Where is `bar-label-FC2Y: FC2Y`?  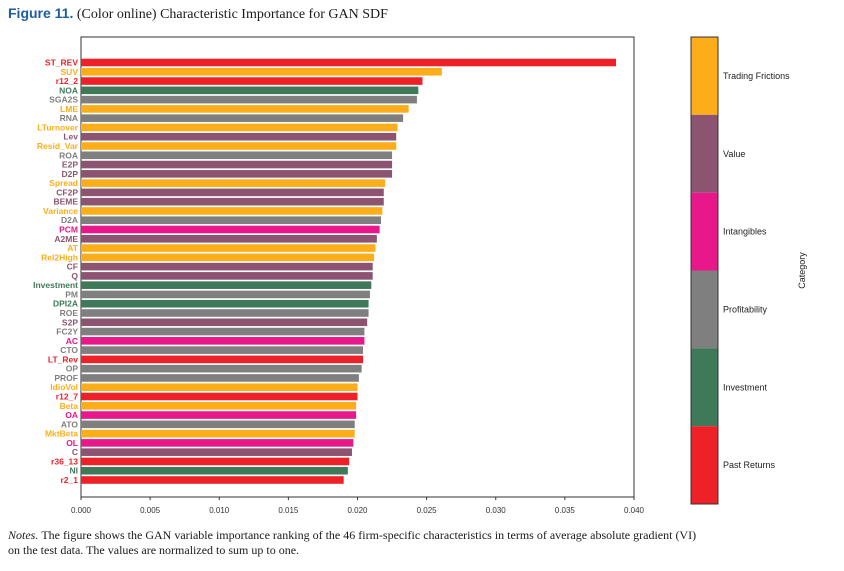 bar-label-FC2Y: FC2Y is located at coordinates (67, 332).